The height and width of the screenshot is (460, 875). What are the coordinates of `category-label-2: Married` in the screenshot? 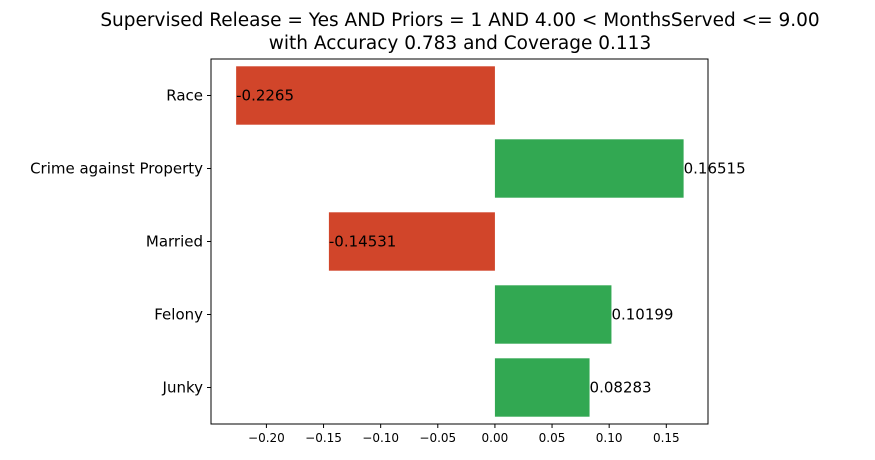 It's located at (174, 242).